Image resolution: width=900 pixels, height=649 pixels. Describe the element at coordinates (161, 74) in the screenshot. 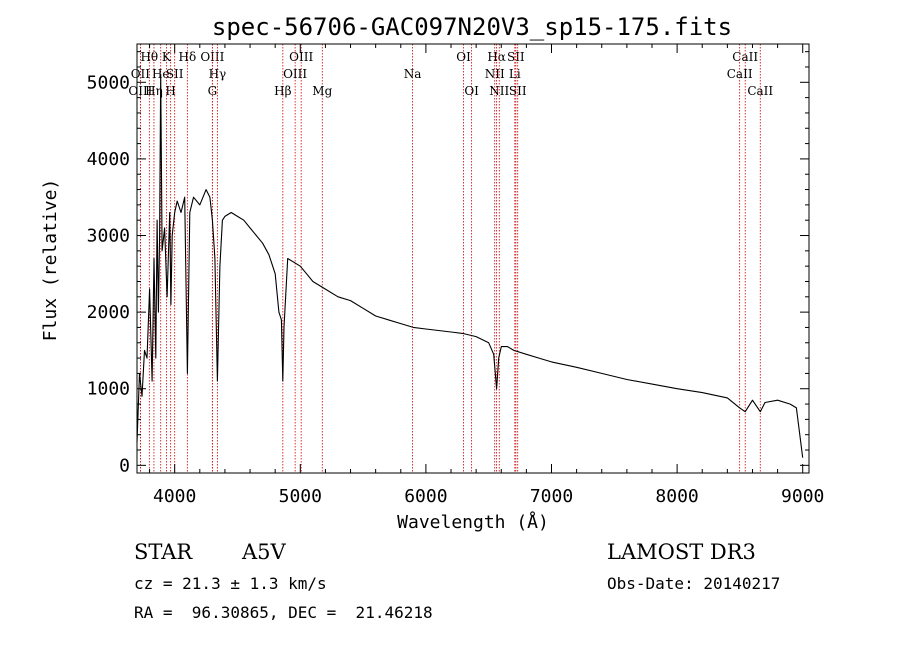

I see `line-label-4: He` at that location.